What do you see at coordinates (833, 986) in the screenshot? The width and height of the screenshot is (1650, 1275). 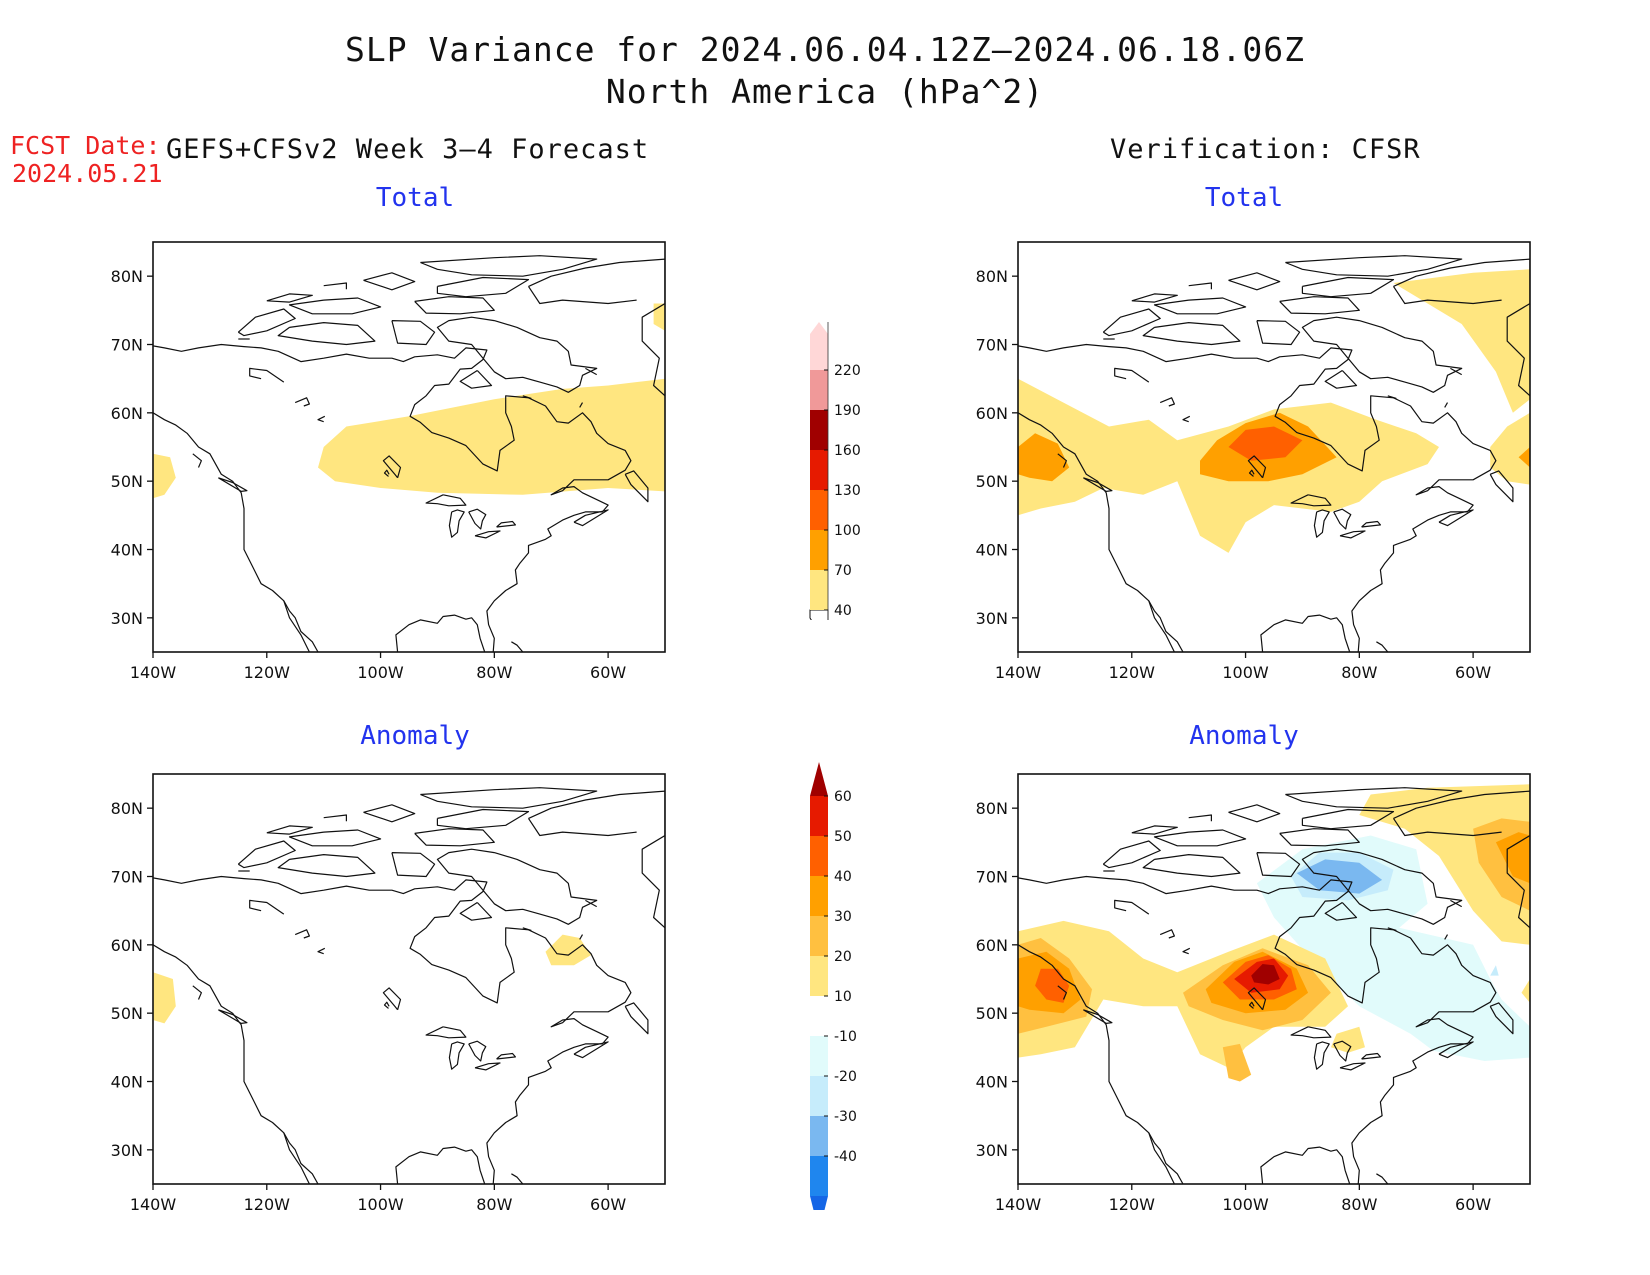 I see `colorbar-anomaly: 60 50 40 30 20 10 -10 -20 -30 -40` at bounding box center [833, 986].